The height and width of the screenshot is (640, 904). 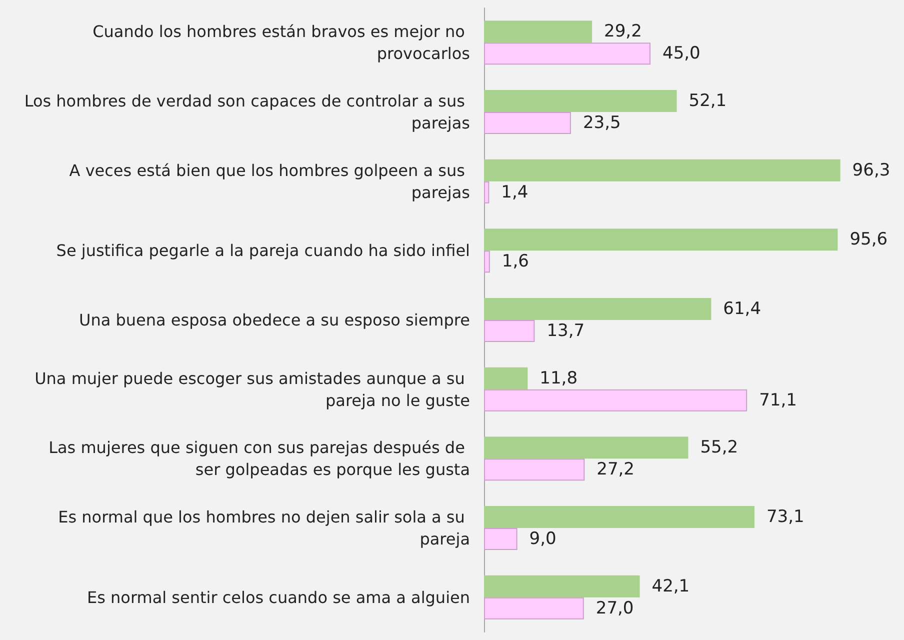 What do you see at coordinates (778, 400) in the screenshot?
I see `data-label: 71,1` at bounding box center [778, 400].